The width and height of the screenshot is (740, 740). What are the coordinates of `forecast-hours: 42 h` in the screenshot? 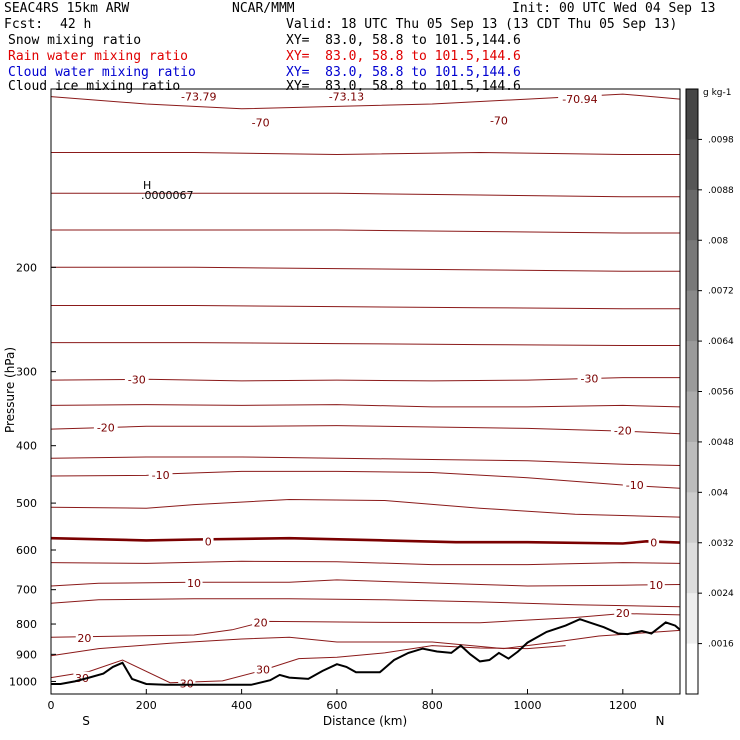 It's located at (76, 24).